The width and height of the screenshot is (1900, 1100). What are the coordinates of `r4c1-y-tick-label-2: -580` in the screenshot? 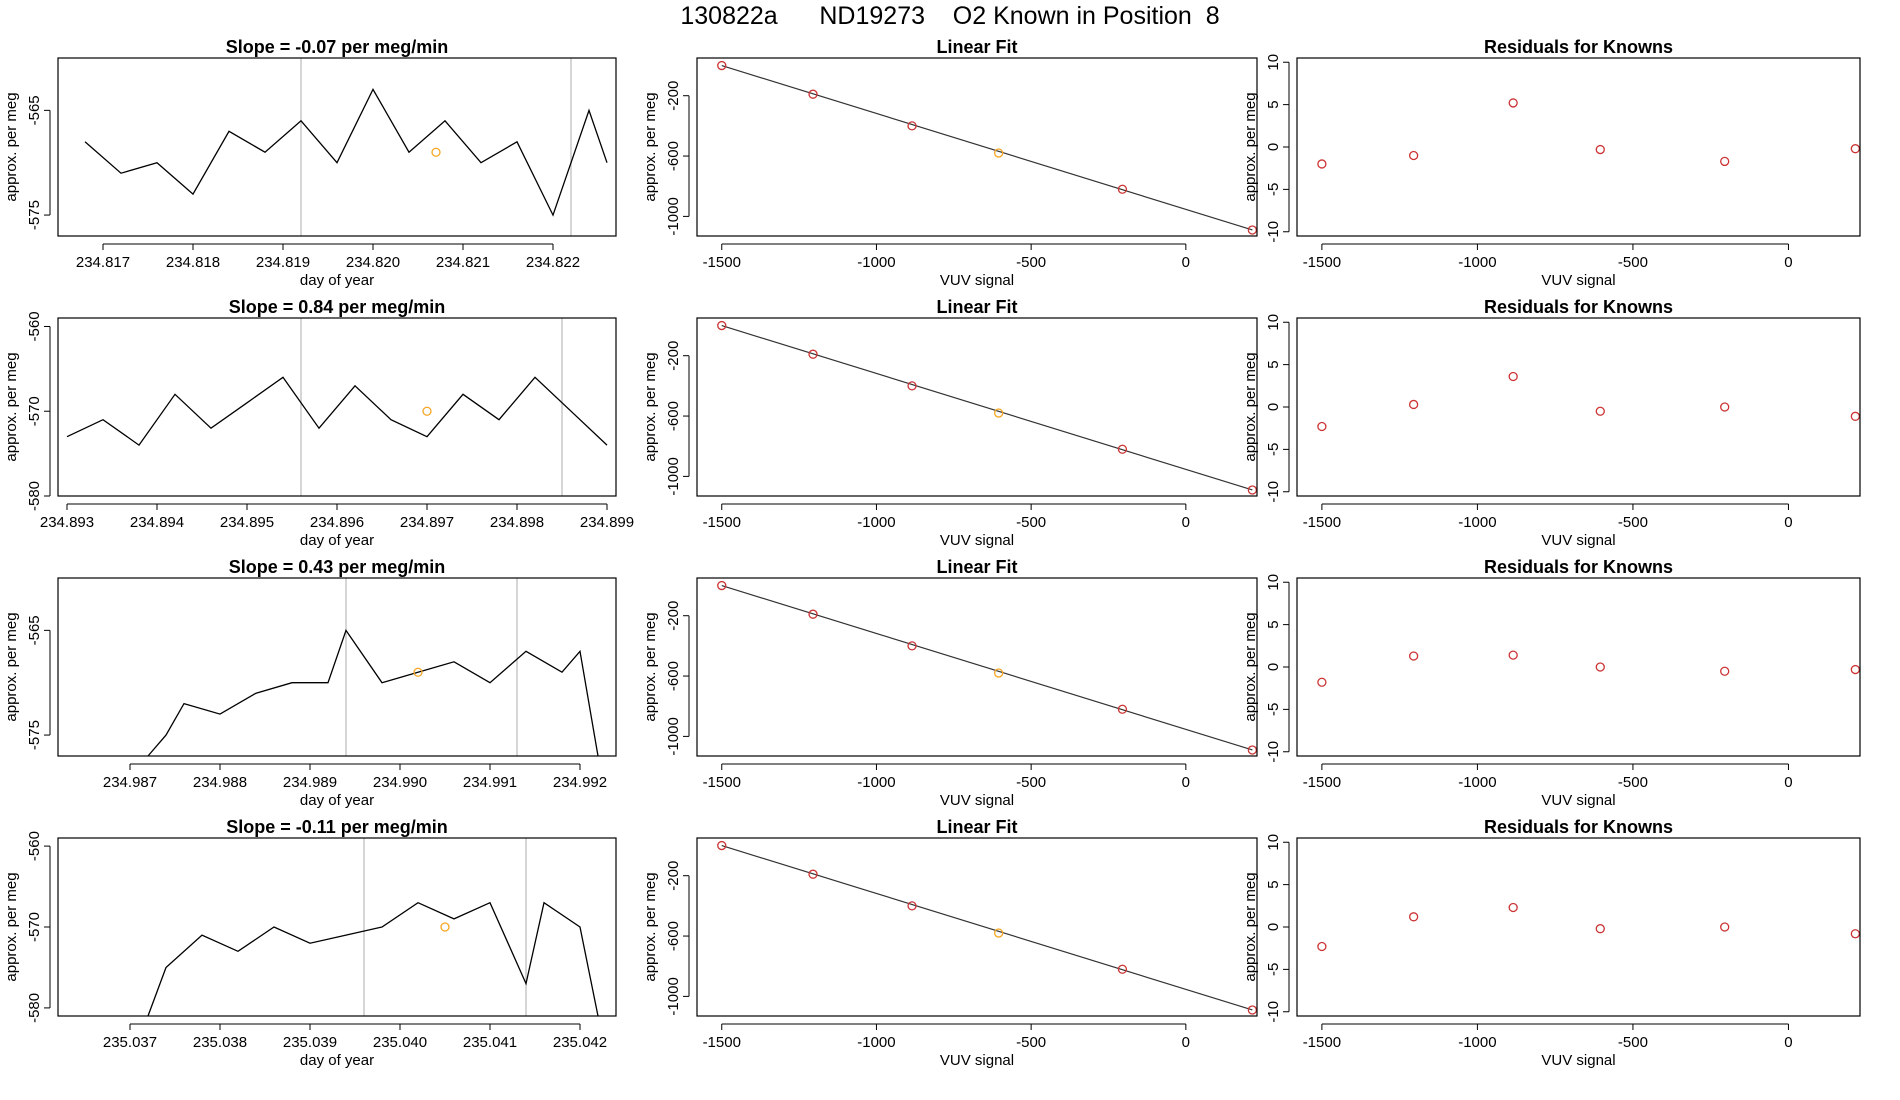 It's located at (34, 1008).